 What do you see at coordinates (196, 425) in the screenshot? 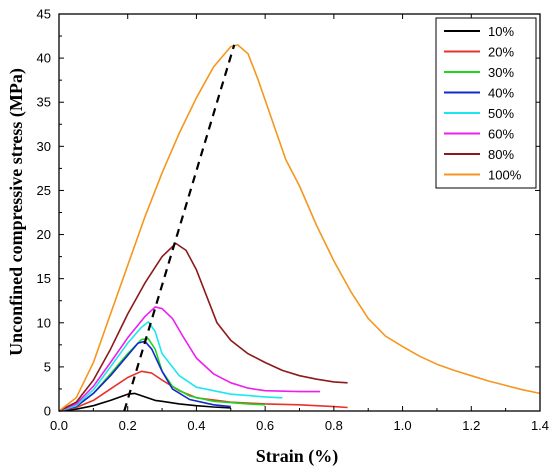
I see `x-tick-label: 0.4` at bounding box center [196, 425].